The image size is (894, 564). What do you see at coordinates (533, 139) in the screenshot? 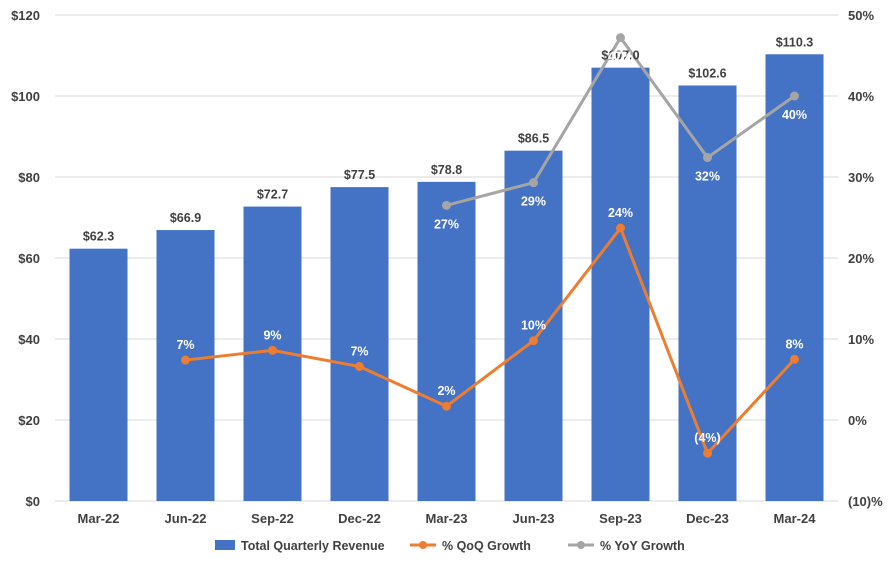
I see `bar-value-label: $86.5` at bounding box center [533, 139].